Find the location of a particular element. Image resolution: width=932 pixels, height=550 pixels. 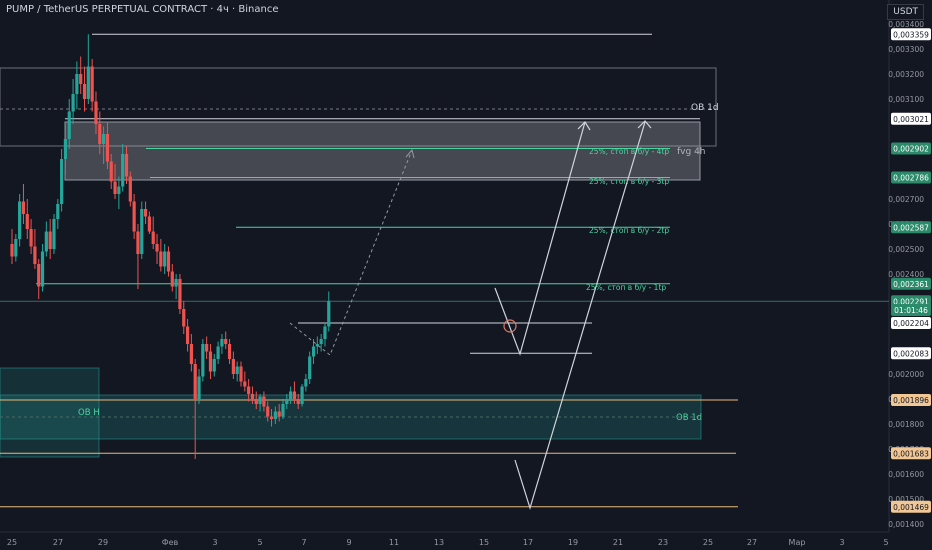

price-label: 0,003021 is located at coordinates (911, 119).